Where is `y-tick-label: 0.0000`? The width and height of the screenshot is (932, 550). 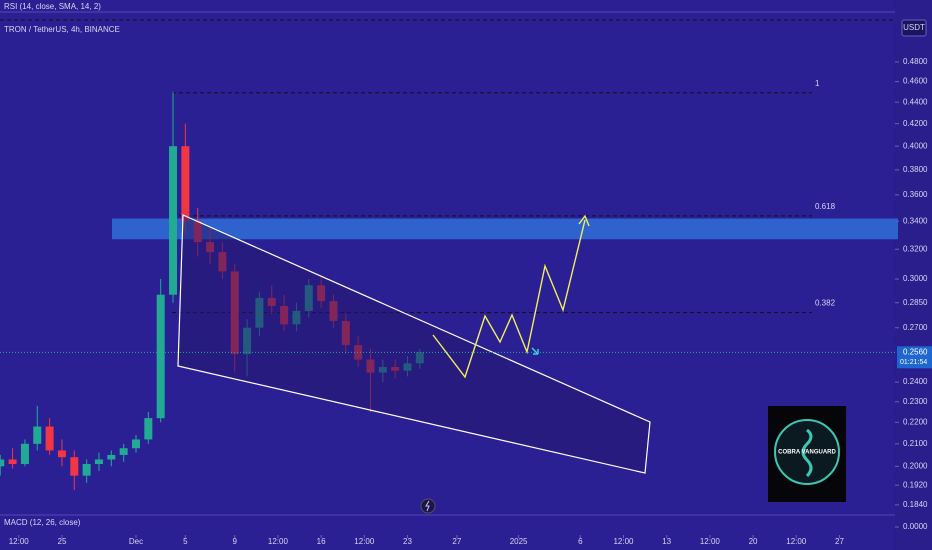 y-tick-label: 0.0000 is located at coordinates (915, 526).